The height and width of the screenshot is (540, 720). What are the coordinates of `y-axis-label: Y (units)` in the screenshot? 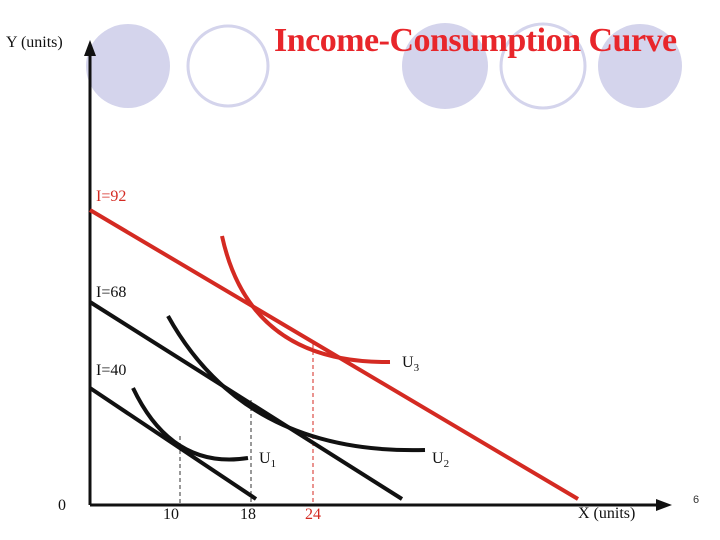 It's located at (34, 42).